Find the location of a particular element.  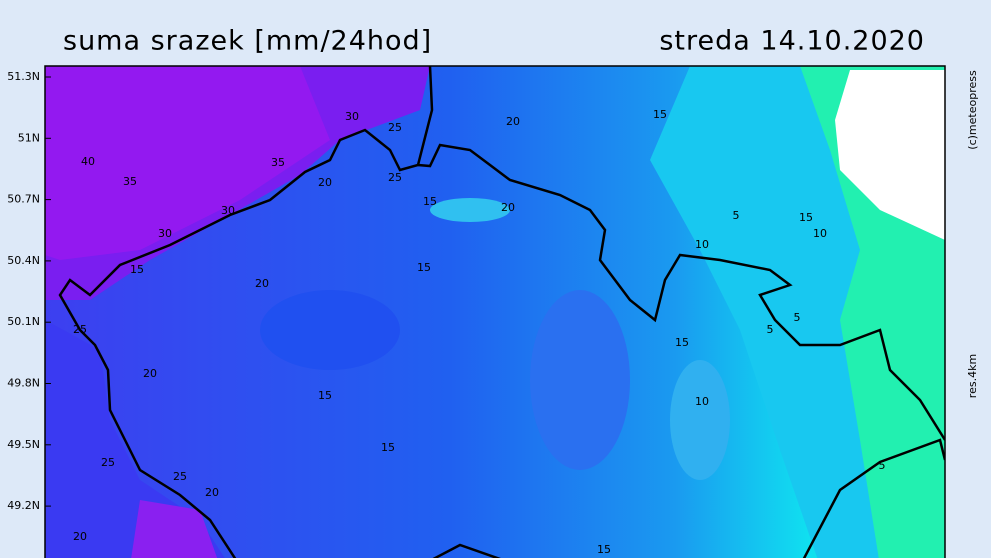

lat-label: 51.3N is located at coordinates (23, 76).